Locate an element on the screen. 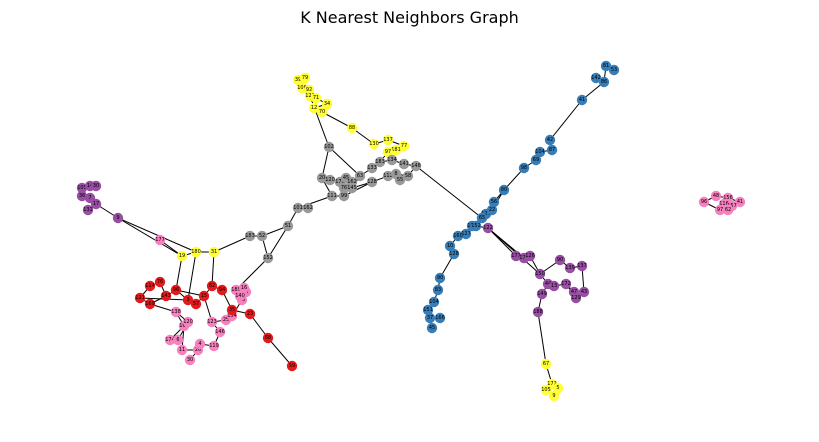  node-label: 45 is located at coordinates (432, 328).